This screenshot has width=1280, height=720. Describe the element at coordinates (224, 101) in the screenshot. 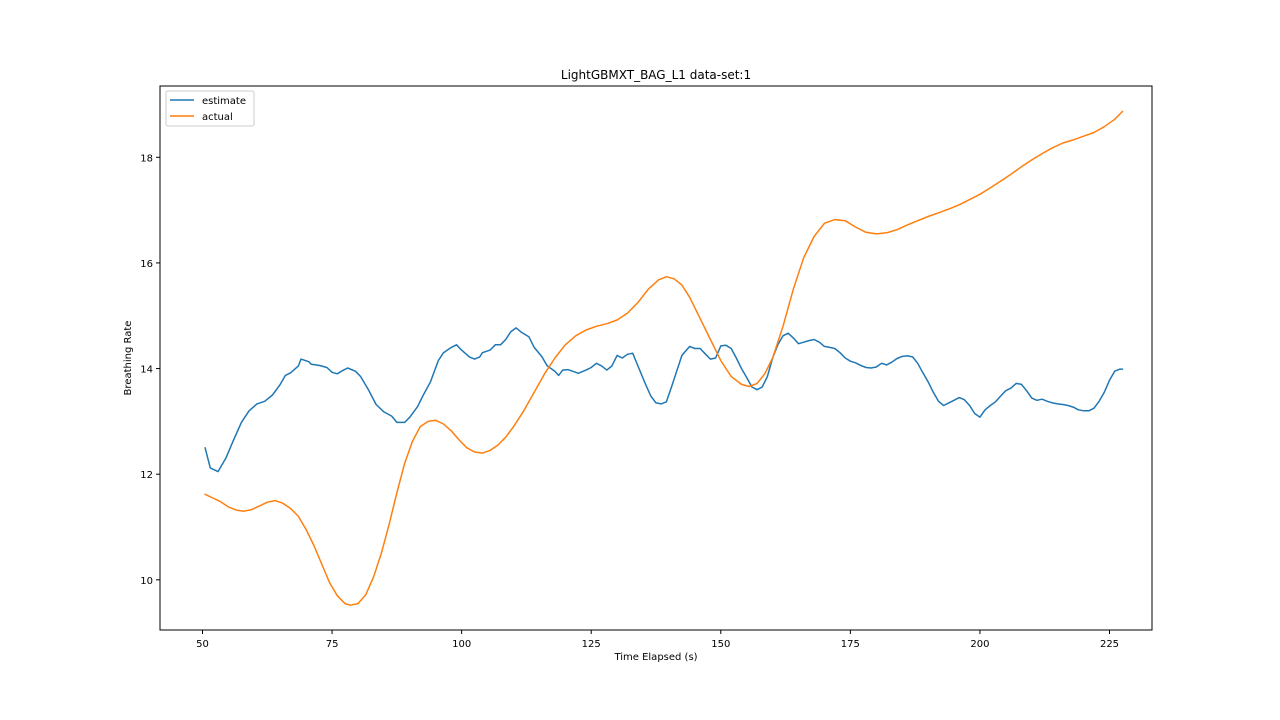

I see `legend-label-estimate: estimate` at that location.